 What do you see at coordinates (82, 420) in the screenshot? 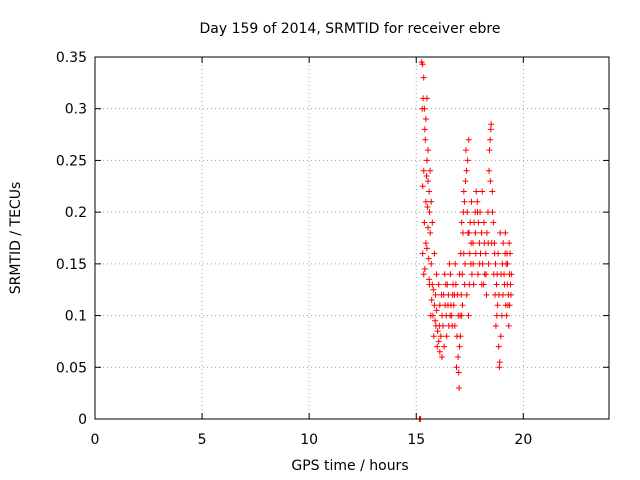
I see `y-tick-label-0: 0` at bounding box center [82, 420].